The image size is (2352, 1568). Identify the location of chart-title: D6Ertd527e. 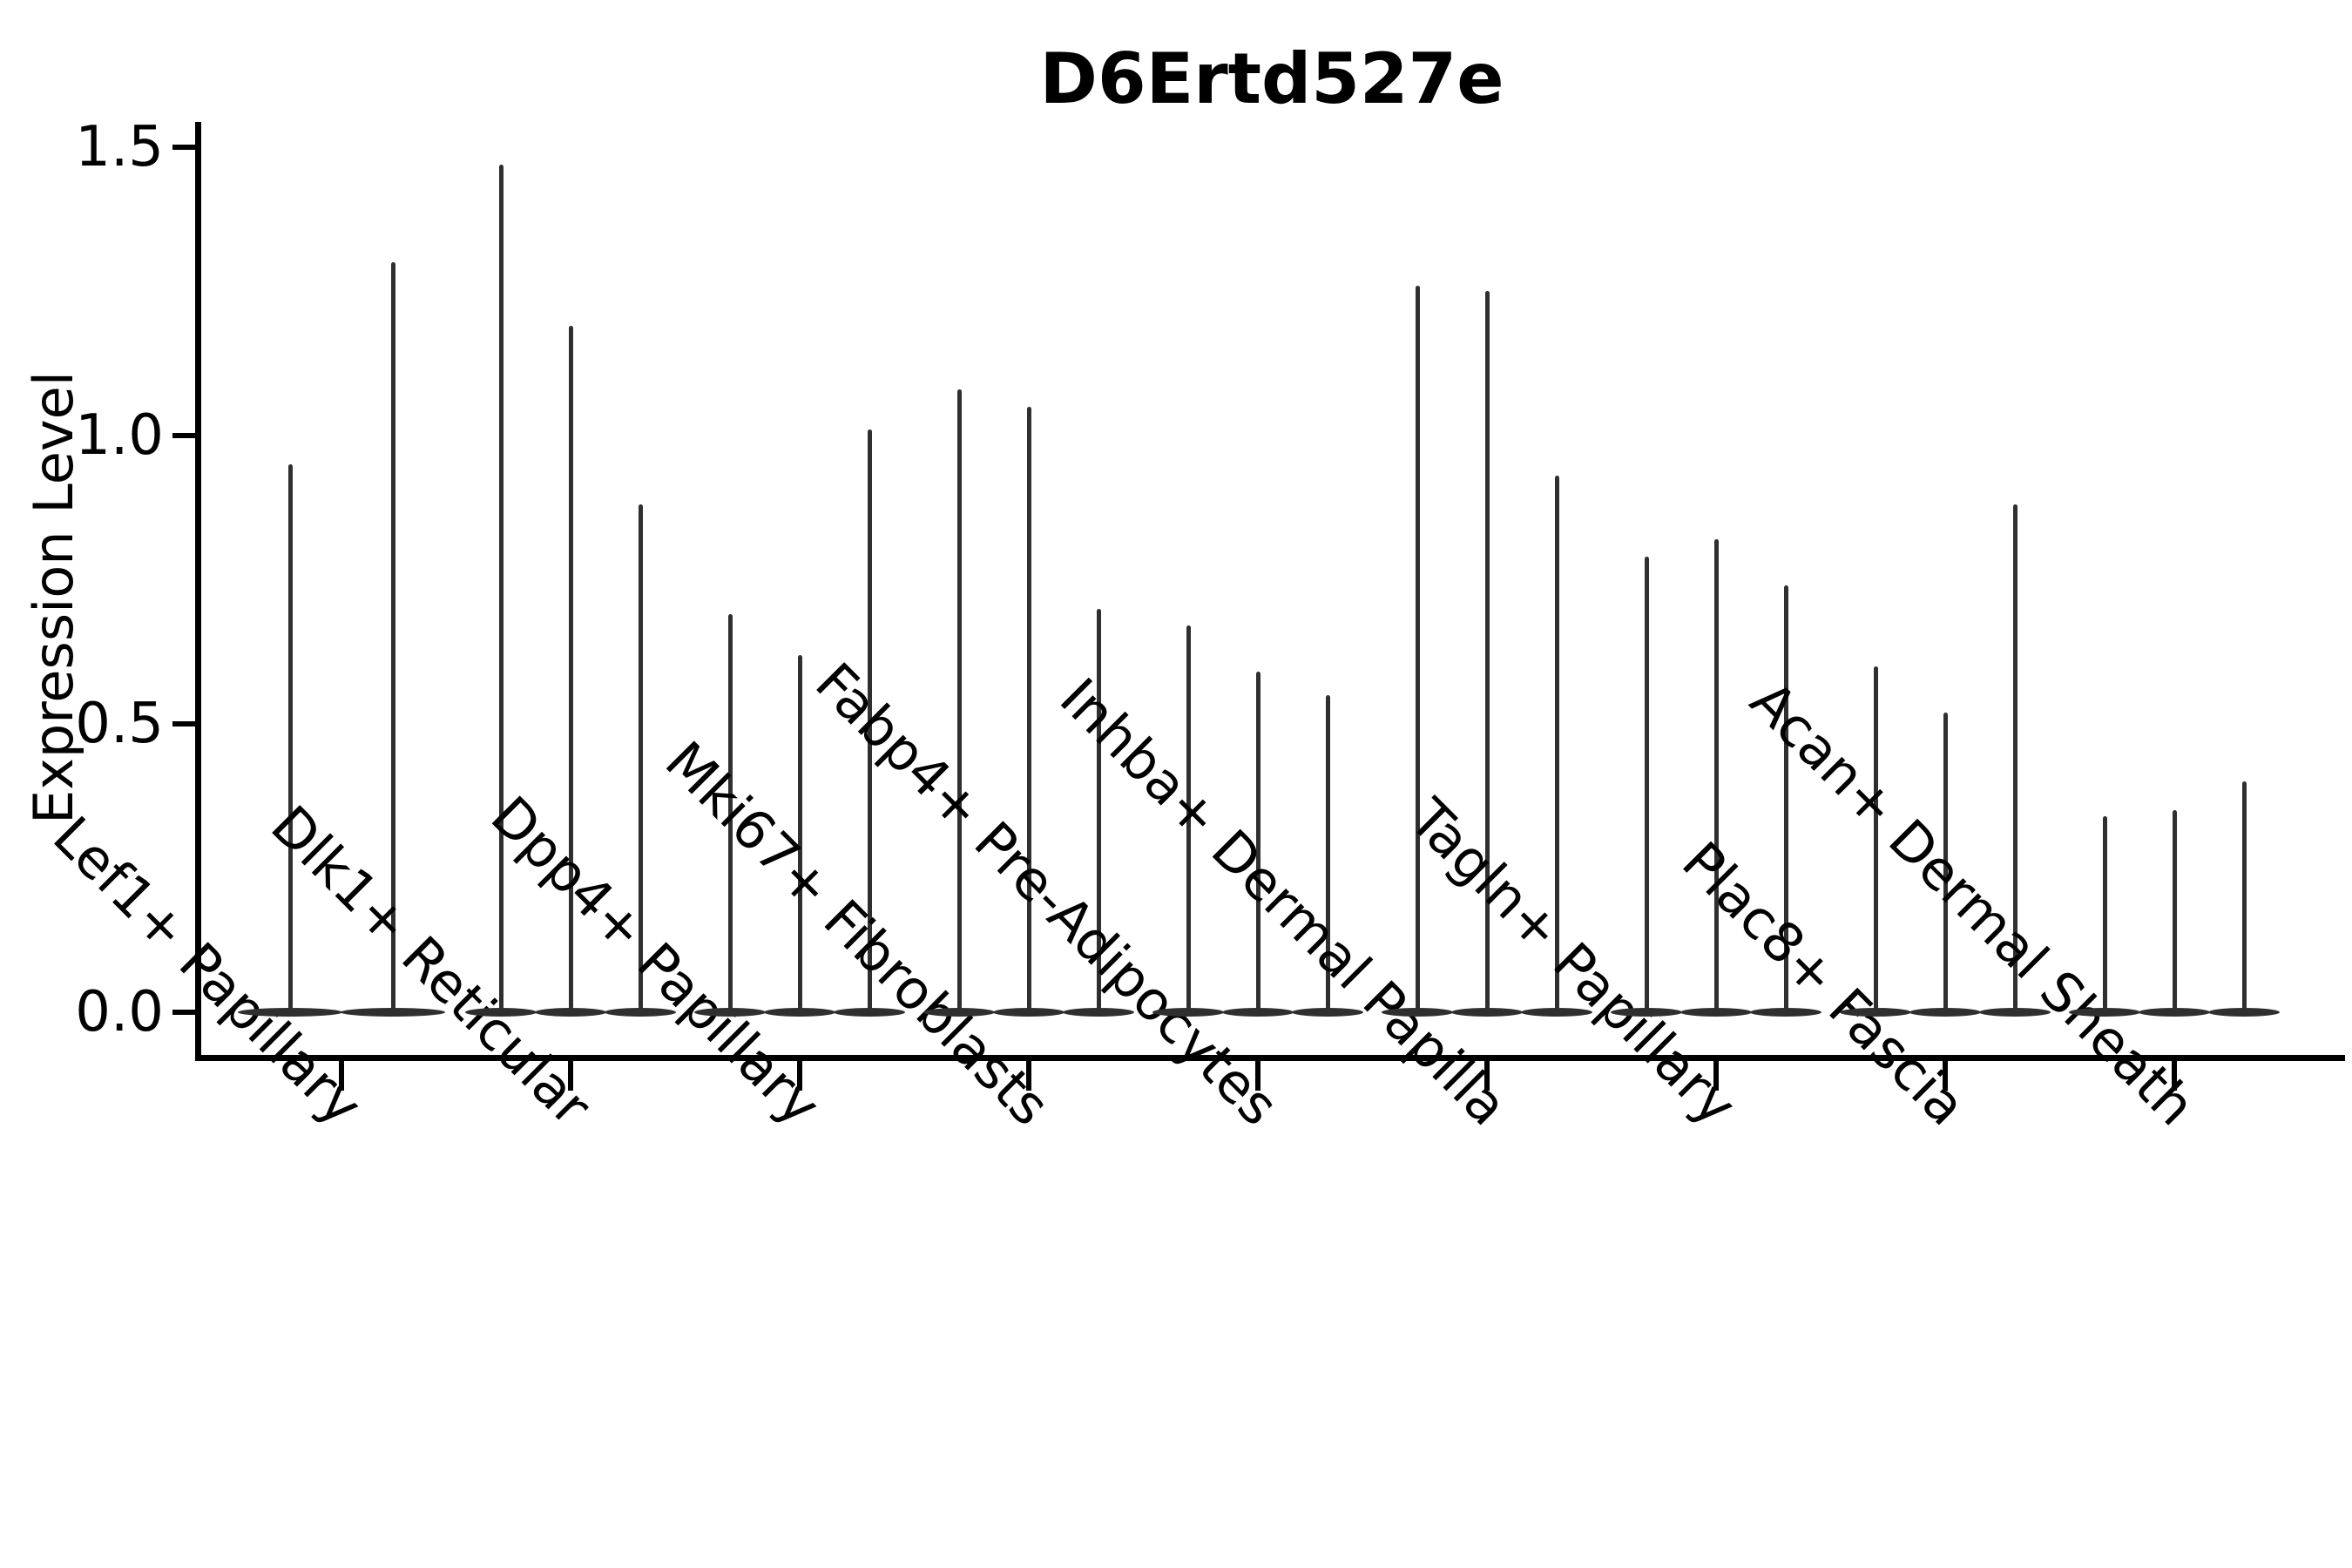
(1271, 78).